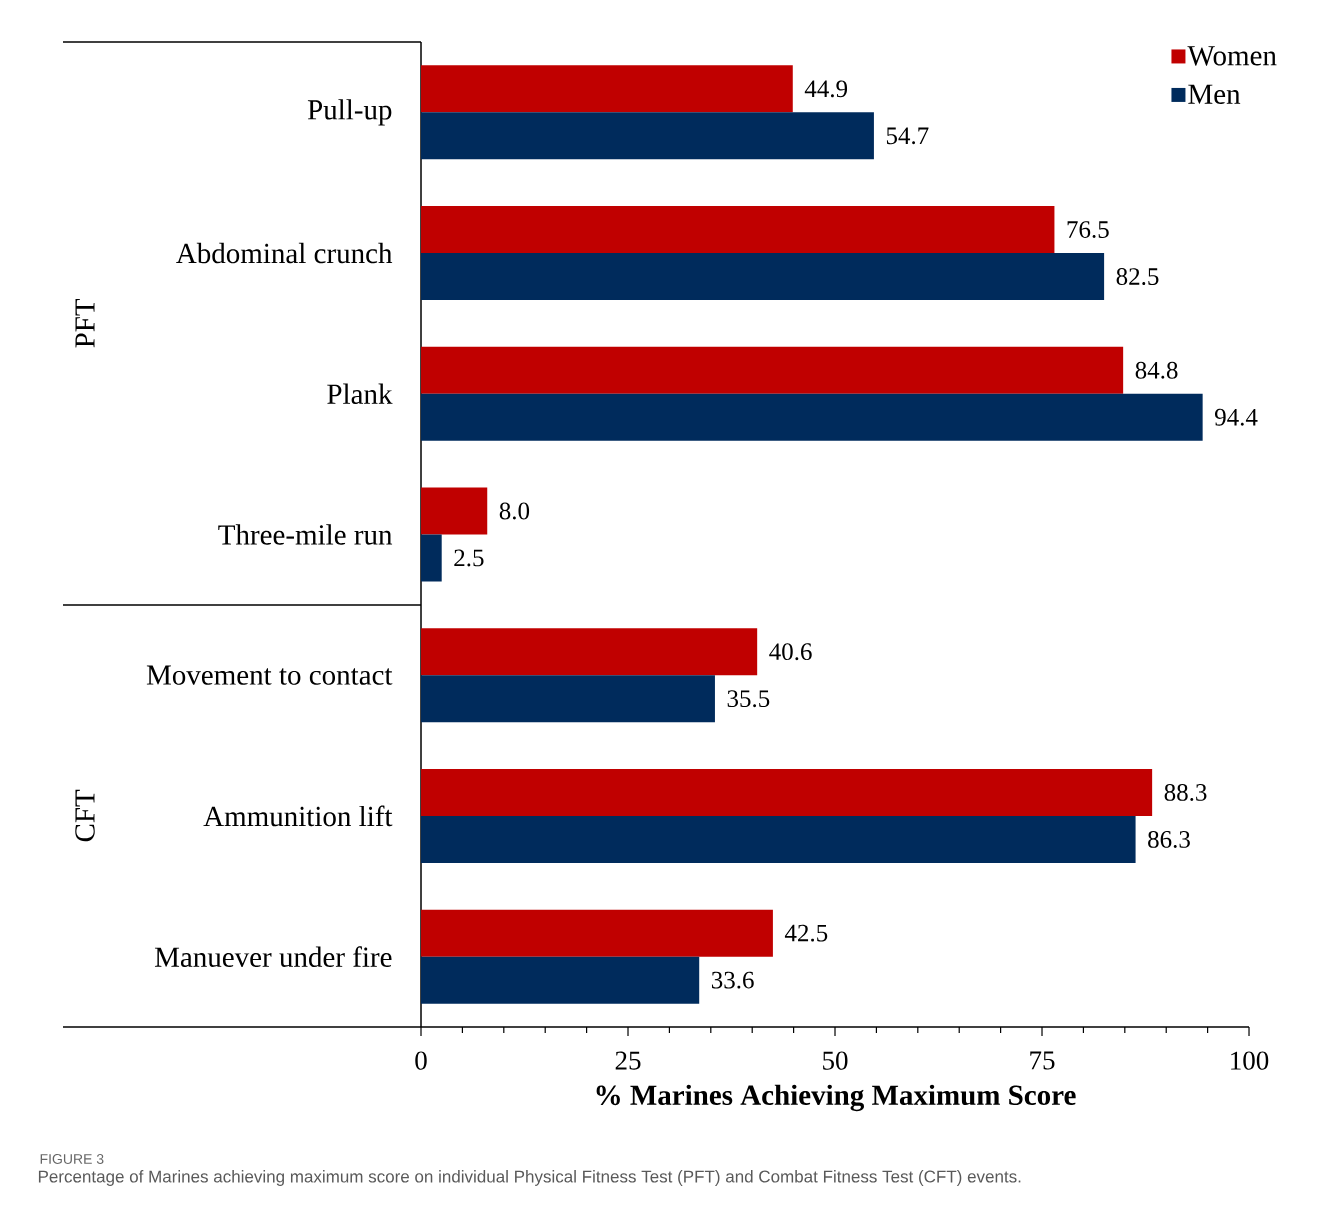 The height and width of the screenshot is (1207, 1329). Describe the element at coordinates (907, 136) in the screenshot. I see `data-label: 54.7` at that location.